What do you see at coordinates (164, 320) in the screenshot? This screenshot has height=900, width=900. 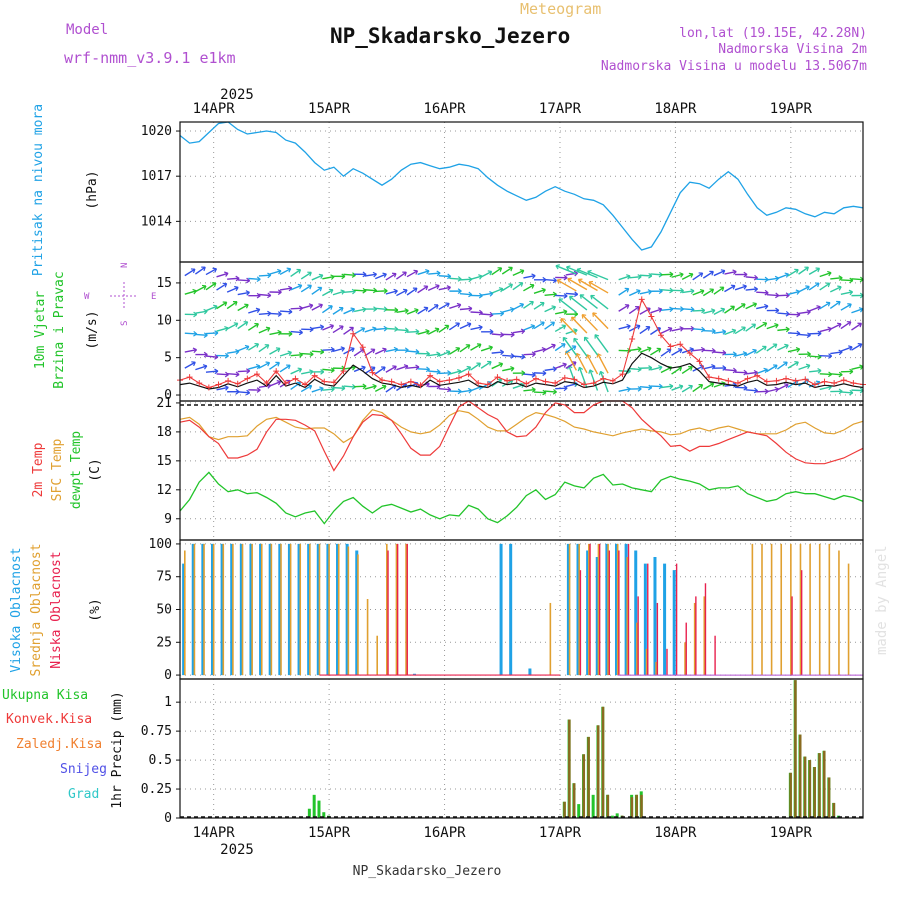 I see `ytick-label: 10` at bounding box center [164, 320].